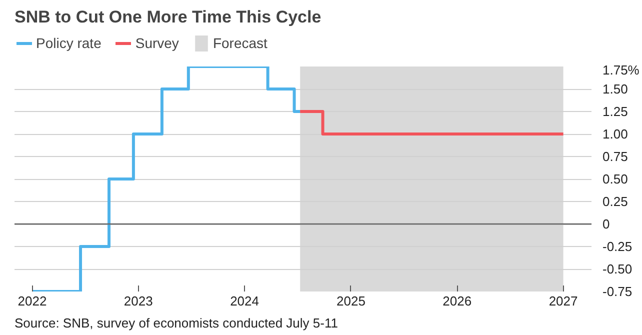  I want to click on source-note: Source: SNB, survey of economists conducted July 5-11, so click(176, 323).